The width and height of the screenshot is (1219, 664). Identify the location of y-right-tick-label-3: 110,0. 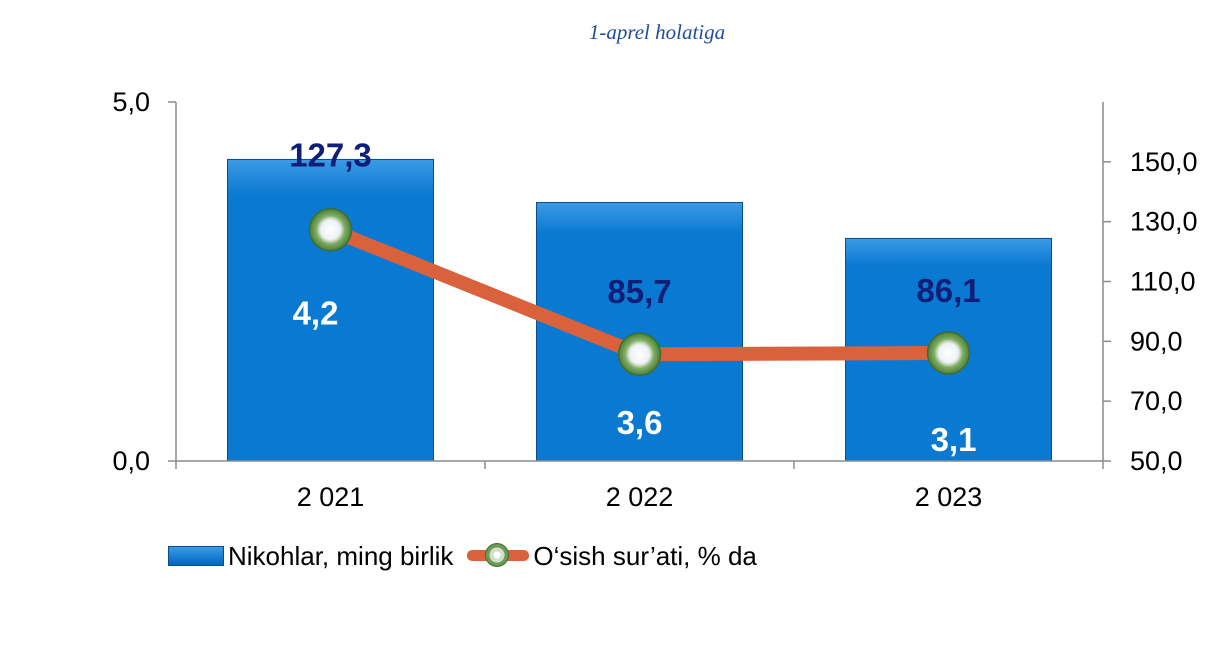
(1163, 282).